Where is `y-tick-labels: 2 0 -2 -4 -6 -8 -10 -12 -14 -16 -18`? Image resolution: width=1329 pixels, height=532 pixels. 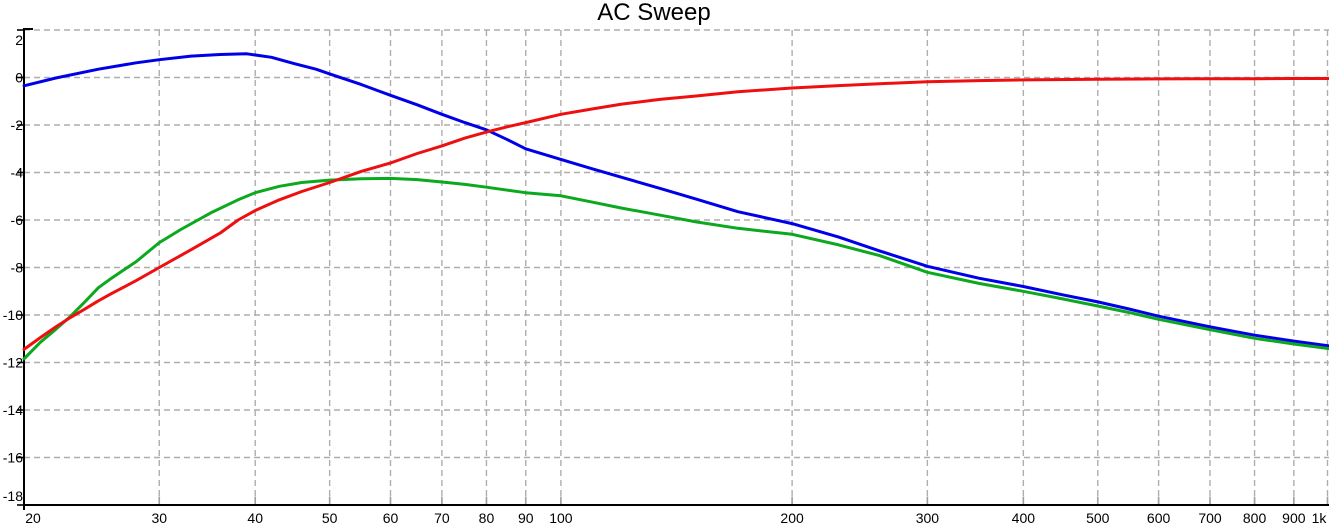 y-tick-labels: 2 0 -2 -4 -6 -8 -10 -12 -14 -16 -18 is located at coordinates (13, 268).